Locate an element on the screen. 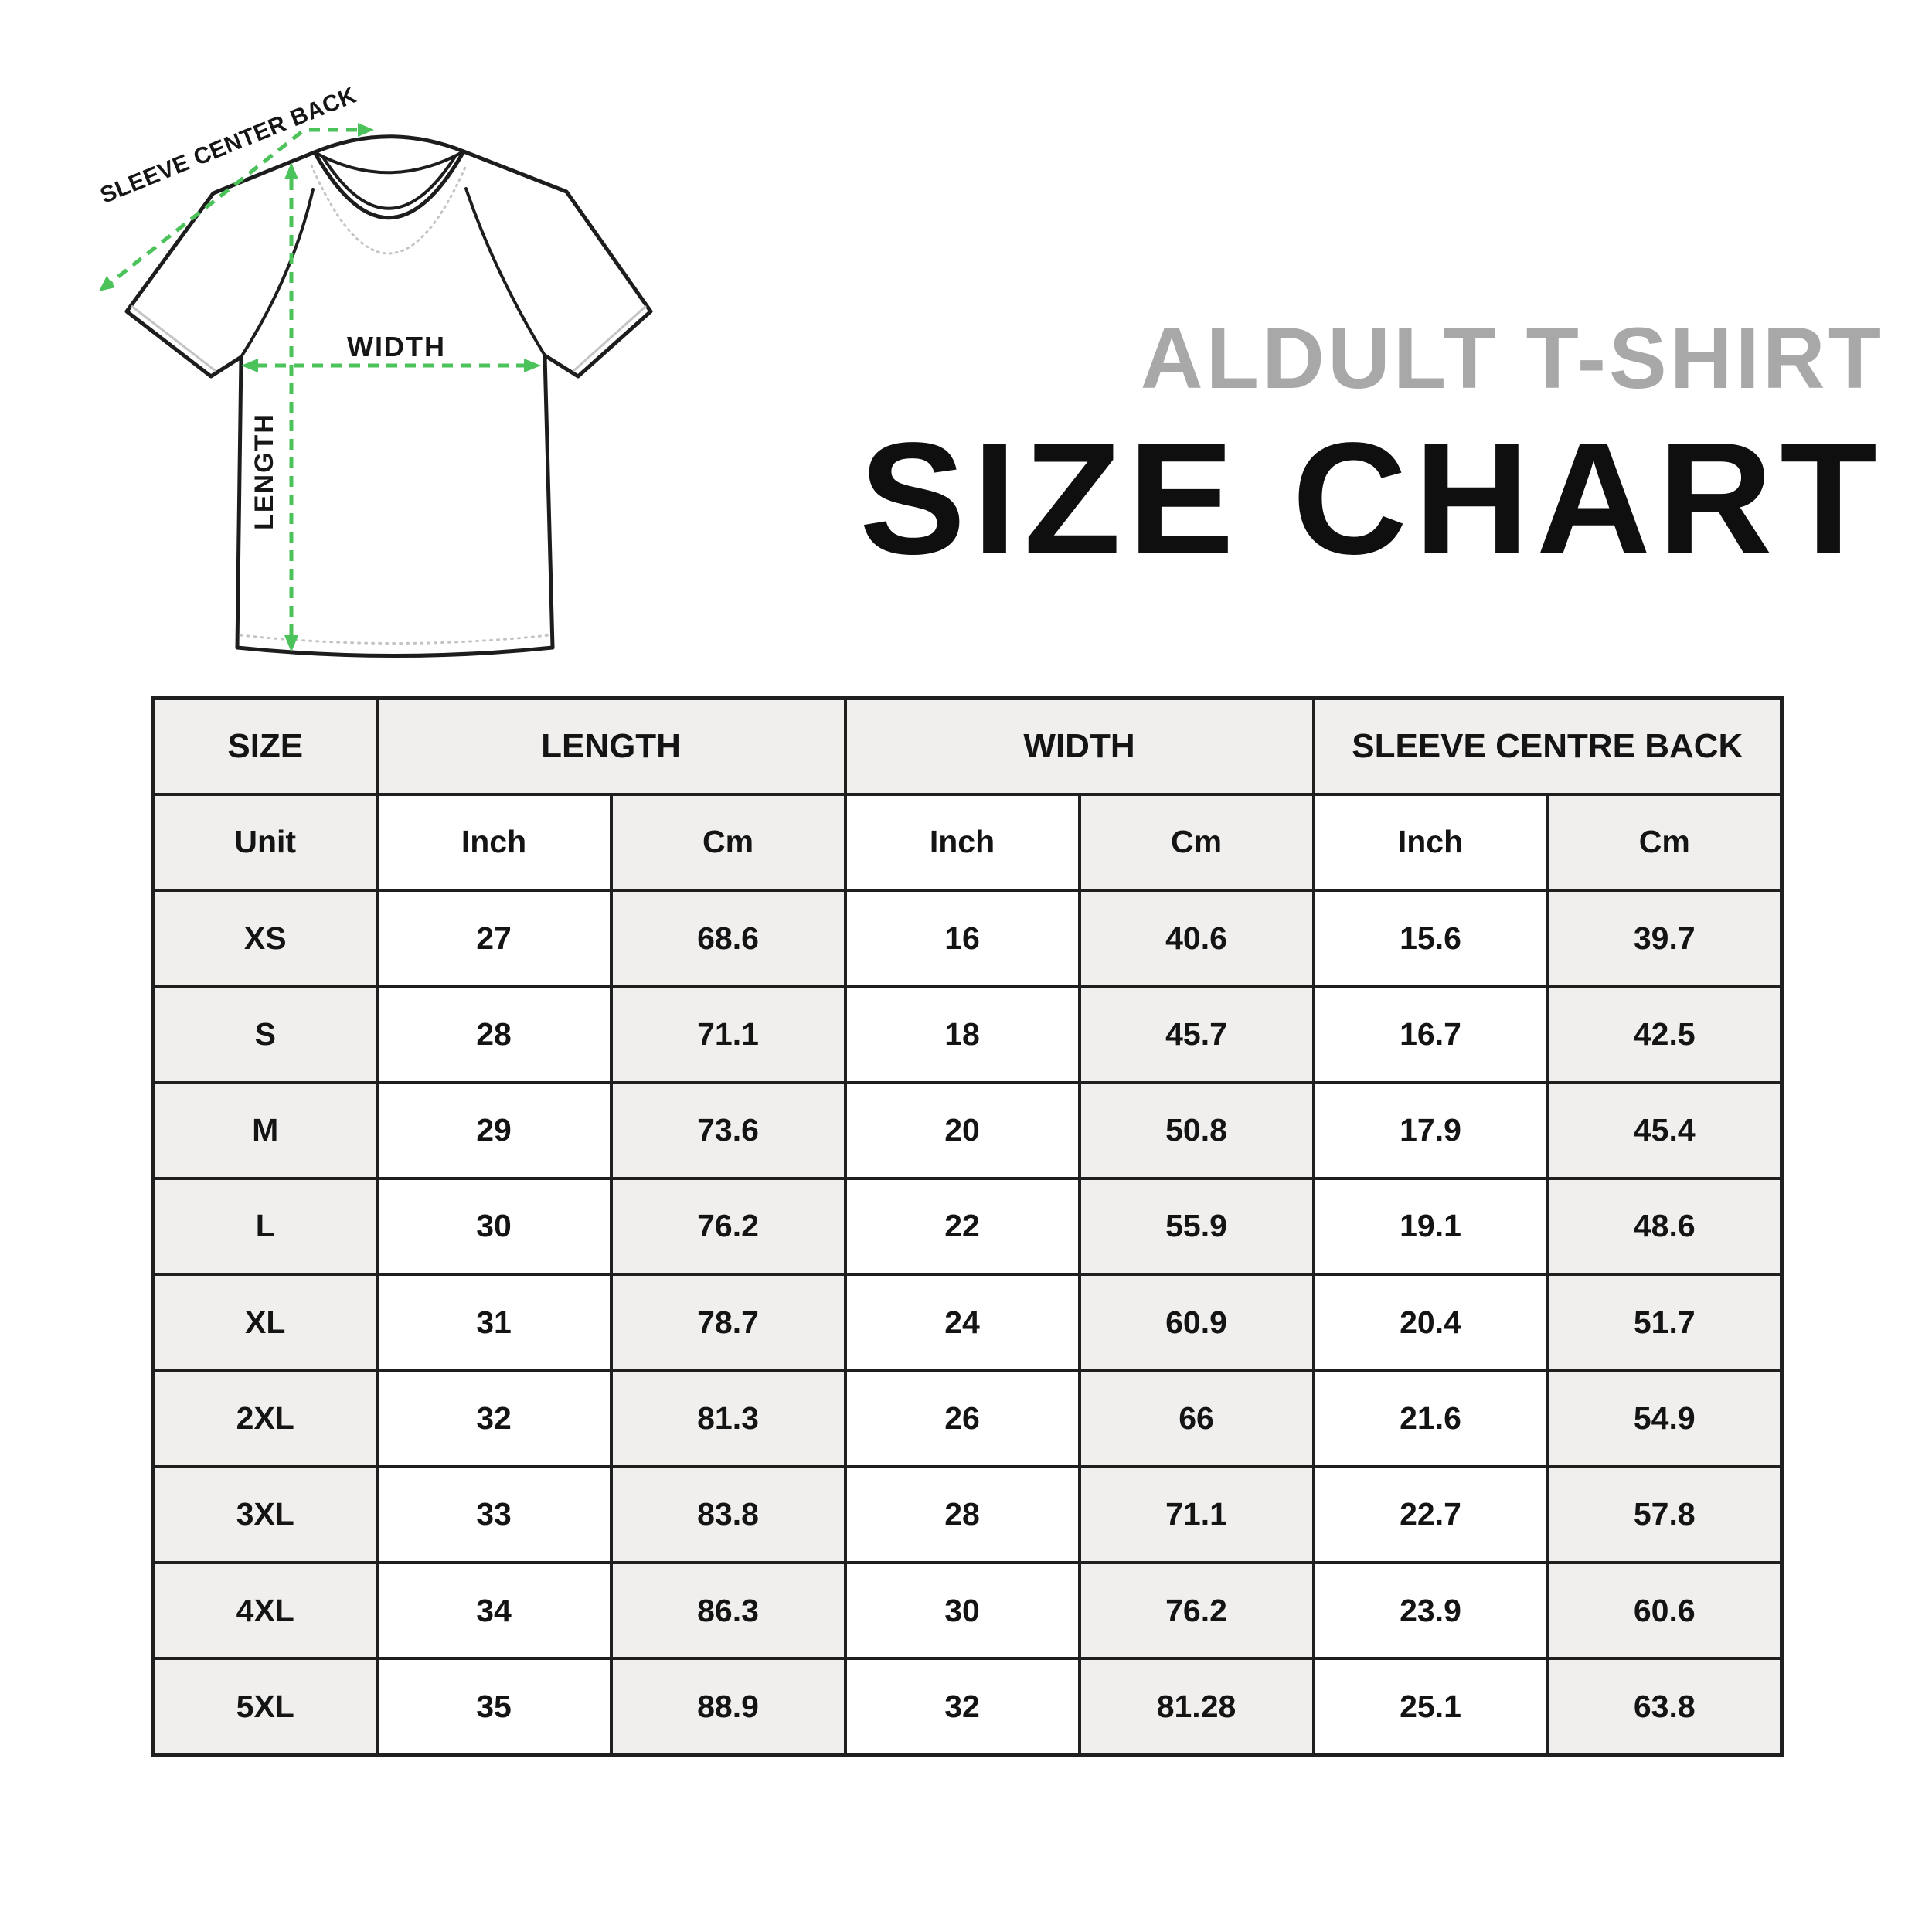 This screenshot has width=1932, height=1932. measurement-lines is located at coordinates (317, 381).